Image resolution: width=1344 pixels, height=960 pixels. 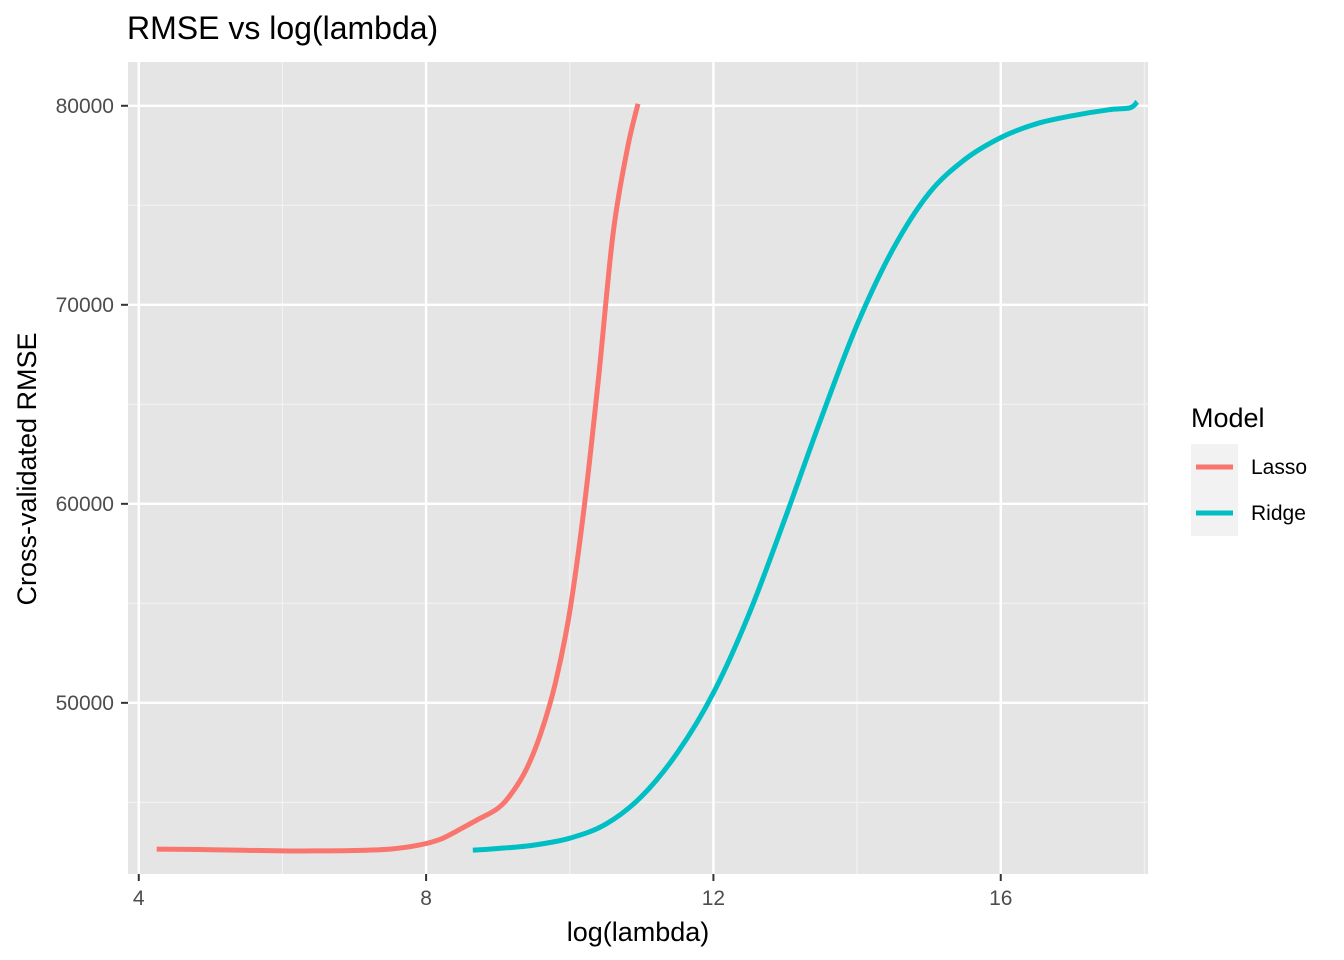 I want to click on y-axis: 50000 60000 70000 80000, so click(x=92, y=405).